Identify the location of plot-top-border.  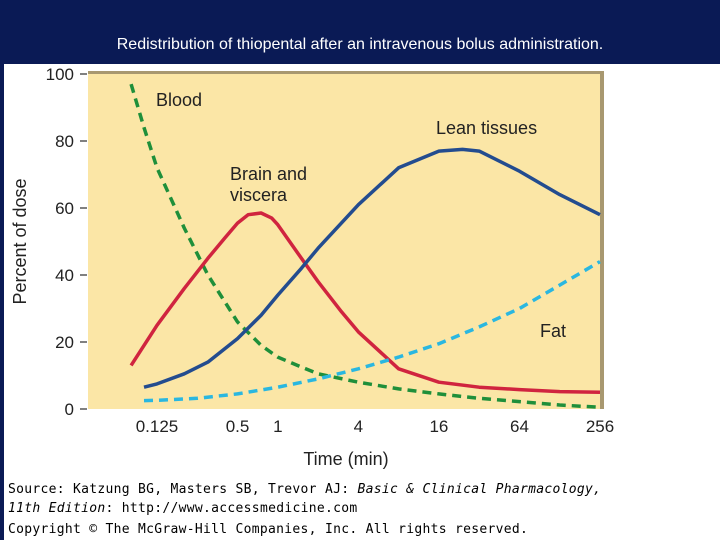
(346, 72).